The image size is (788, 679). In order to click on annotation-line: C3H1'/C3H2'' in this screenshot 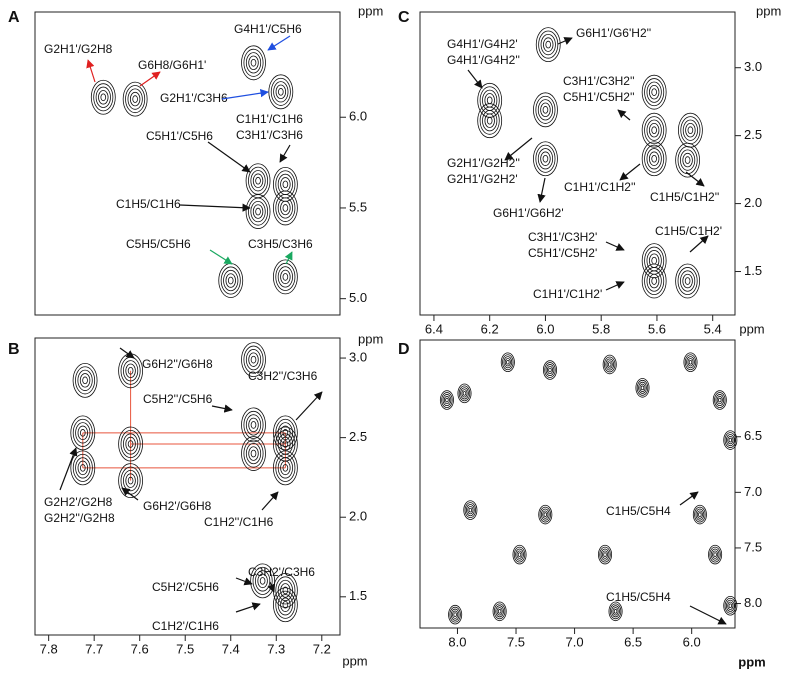, I will do `click(599, 81)`.